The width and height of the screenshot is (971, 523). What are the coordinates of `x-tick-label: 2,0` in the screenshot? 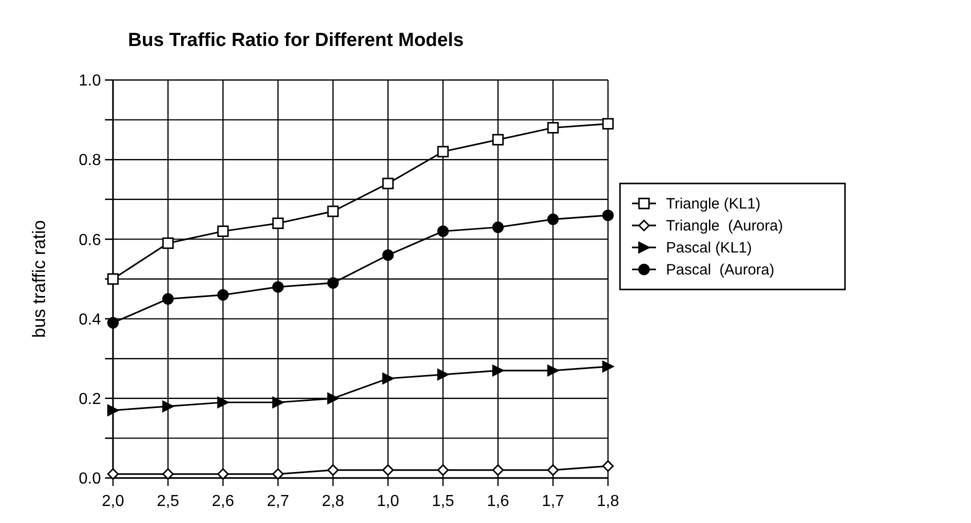 It's located at (113, 501).